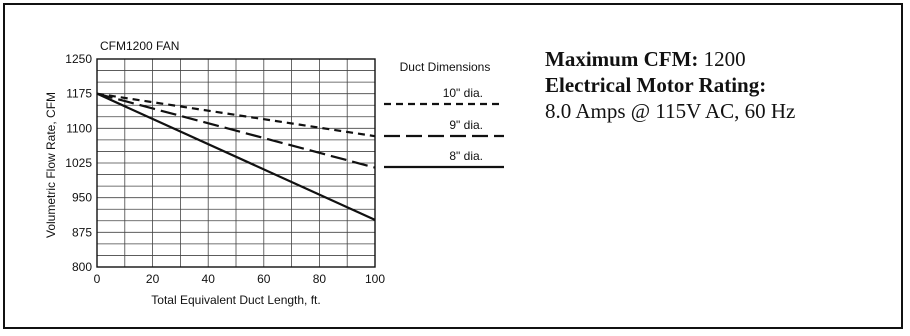 This screenshot has width=910, height=336. I want to click on legend-label: 8" dia., so click(466, 156).